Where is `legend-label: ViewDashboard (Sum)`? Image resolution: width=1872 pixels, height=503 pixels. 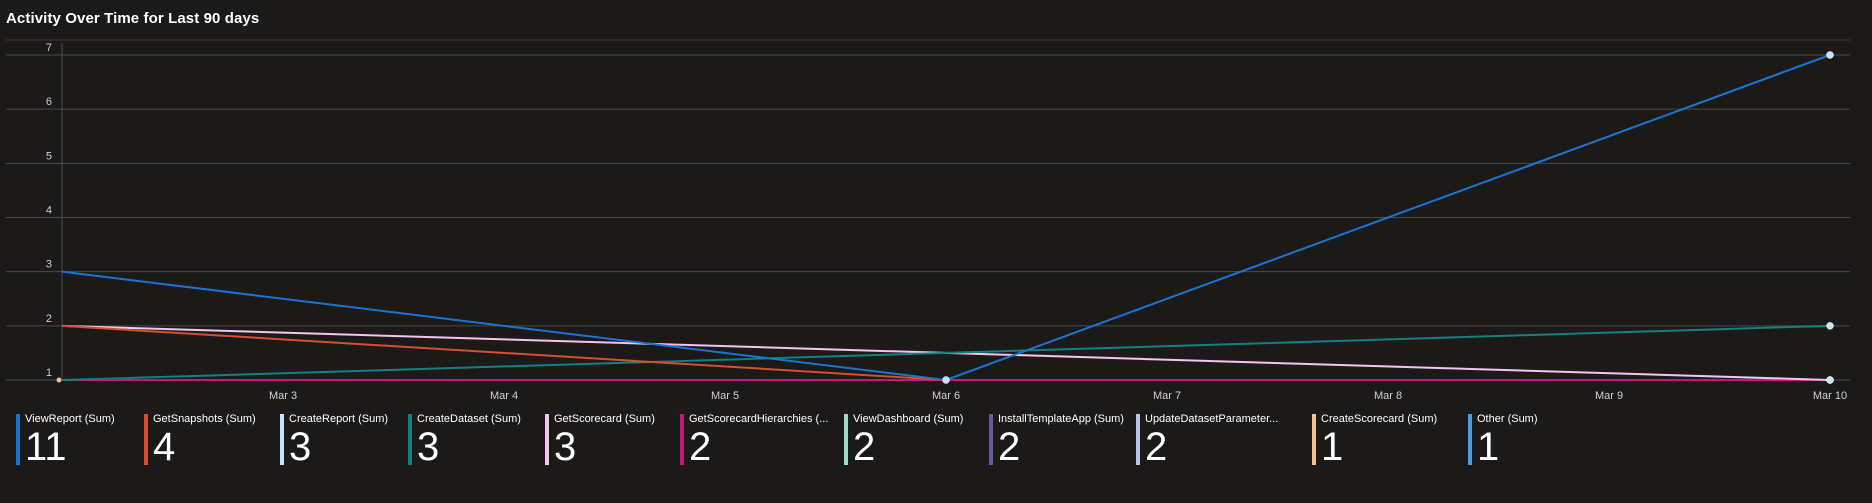
legend-label: ViewDashboard (Sum) is located at coordinates (908, 419).